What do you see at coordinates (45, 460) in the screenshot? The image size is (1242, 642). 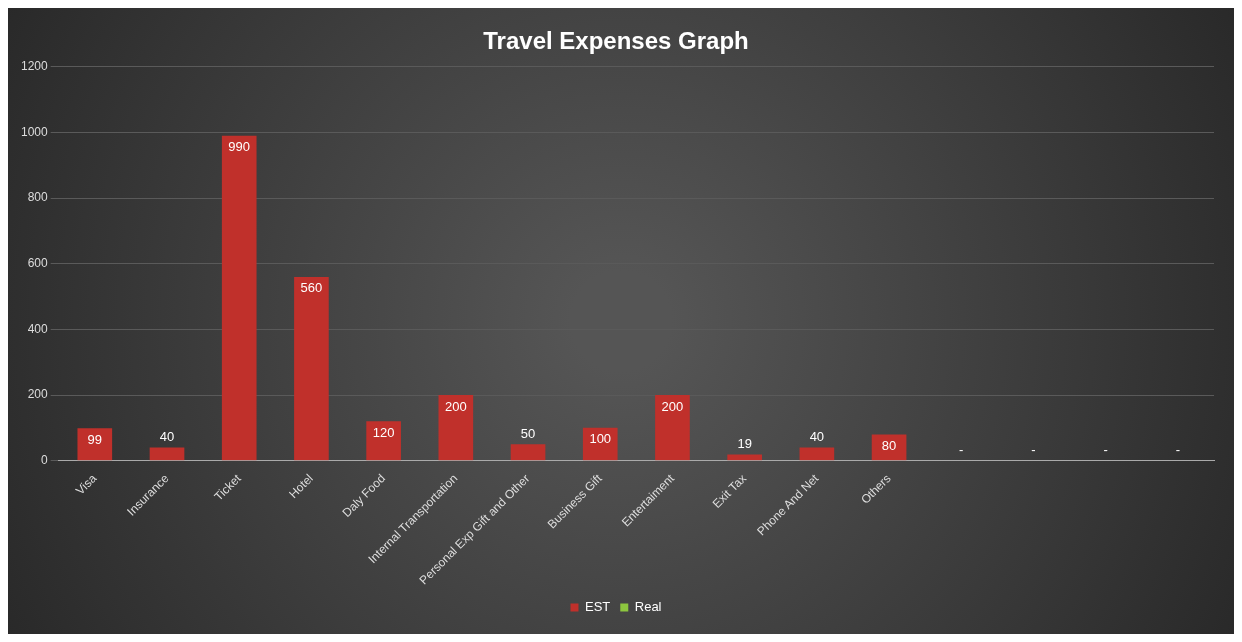 I see `y-tick-label: 0` at bounding box center [45, 460].